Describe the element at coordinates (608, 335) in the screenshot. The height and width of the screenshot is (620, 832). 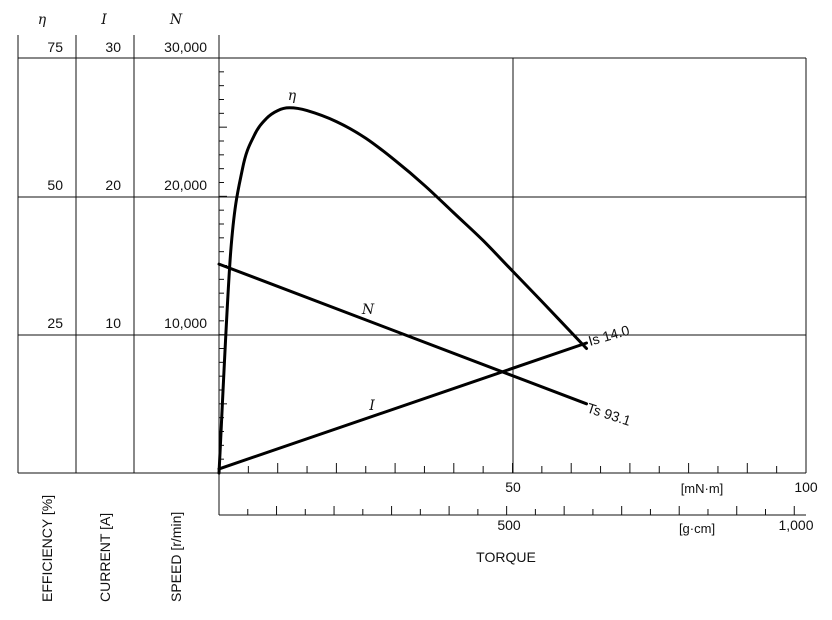
I see `stall-current-label: Is 14.0` at that location.